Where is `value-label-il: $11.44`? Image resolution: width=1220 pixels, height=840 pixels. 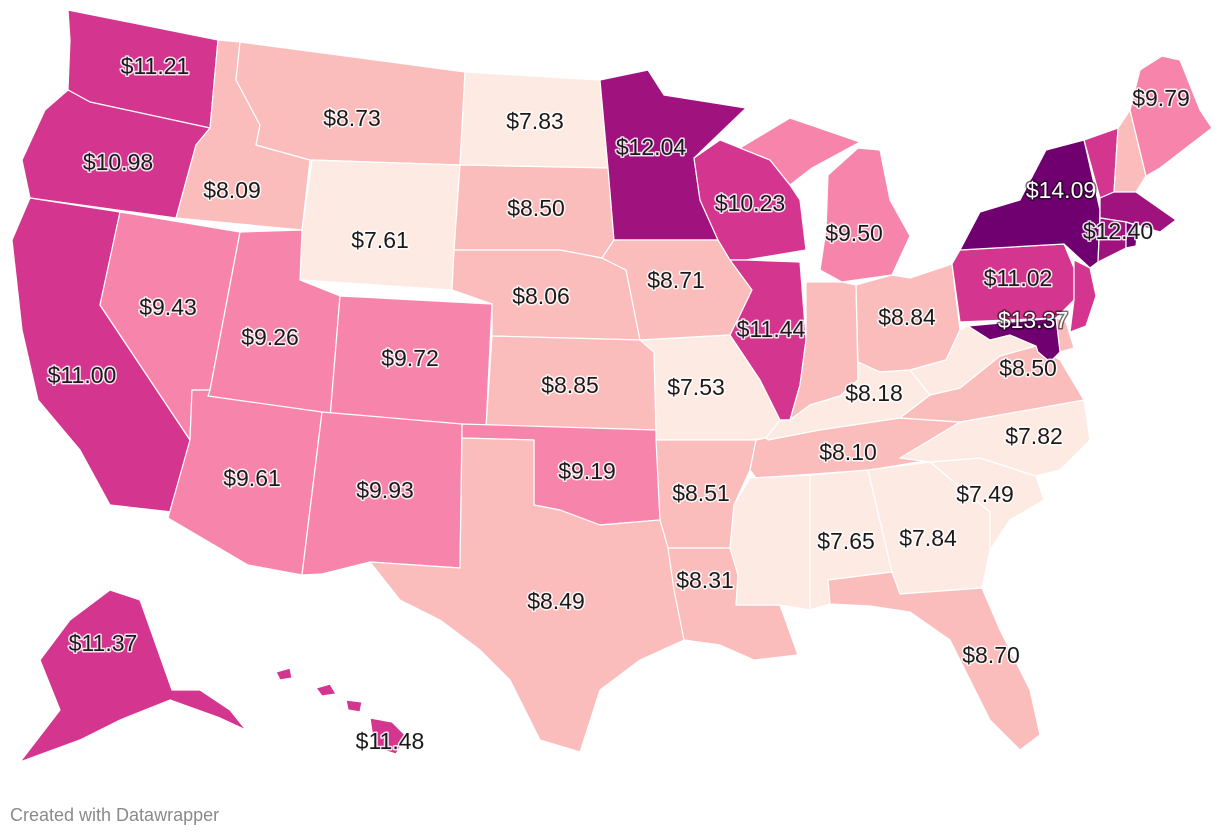
value-label-il: $11.44 is located at coordinates (771, 329).